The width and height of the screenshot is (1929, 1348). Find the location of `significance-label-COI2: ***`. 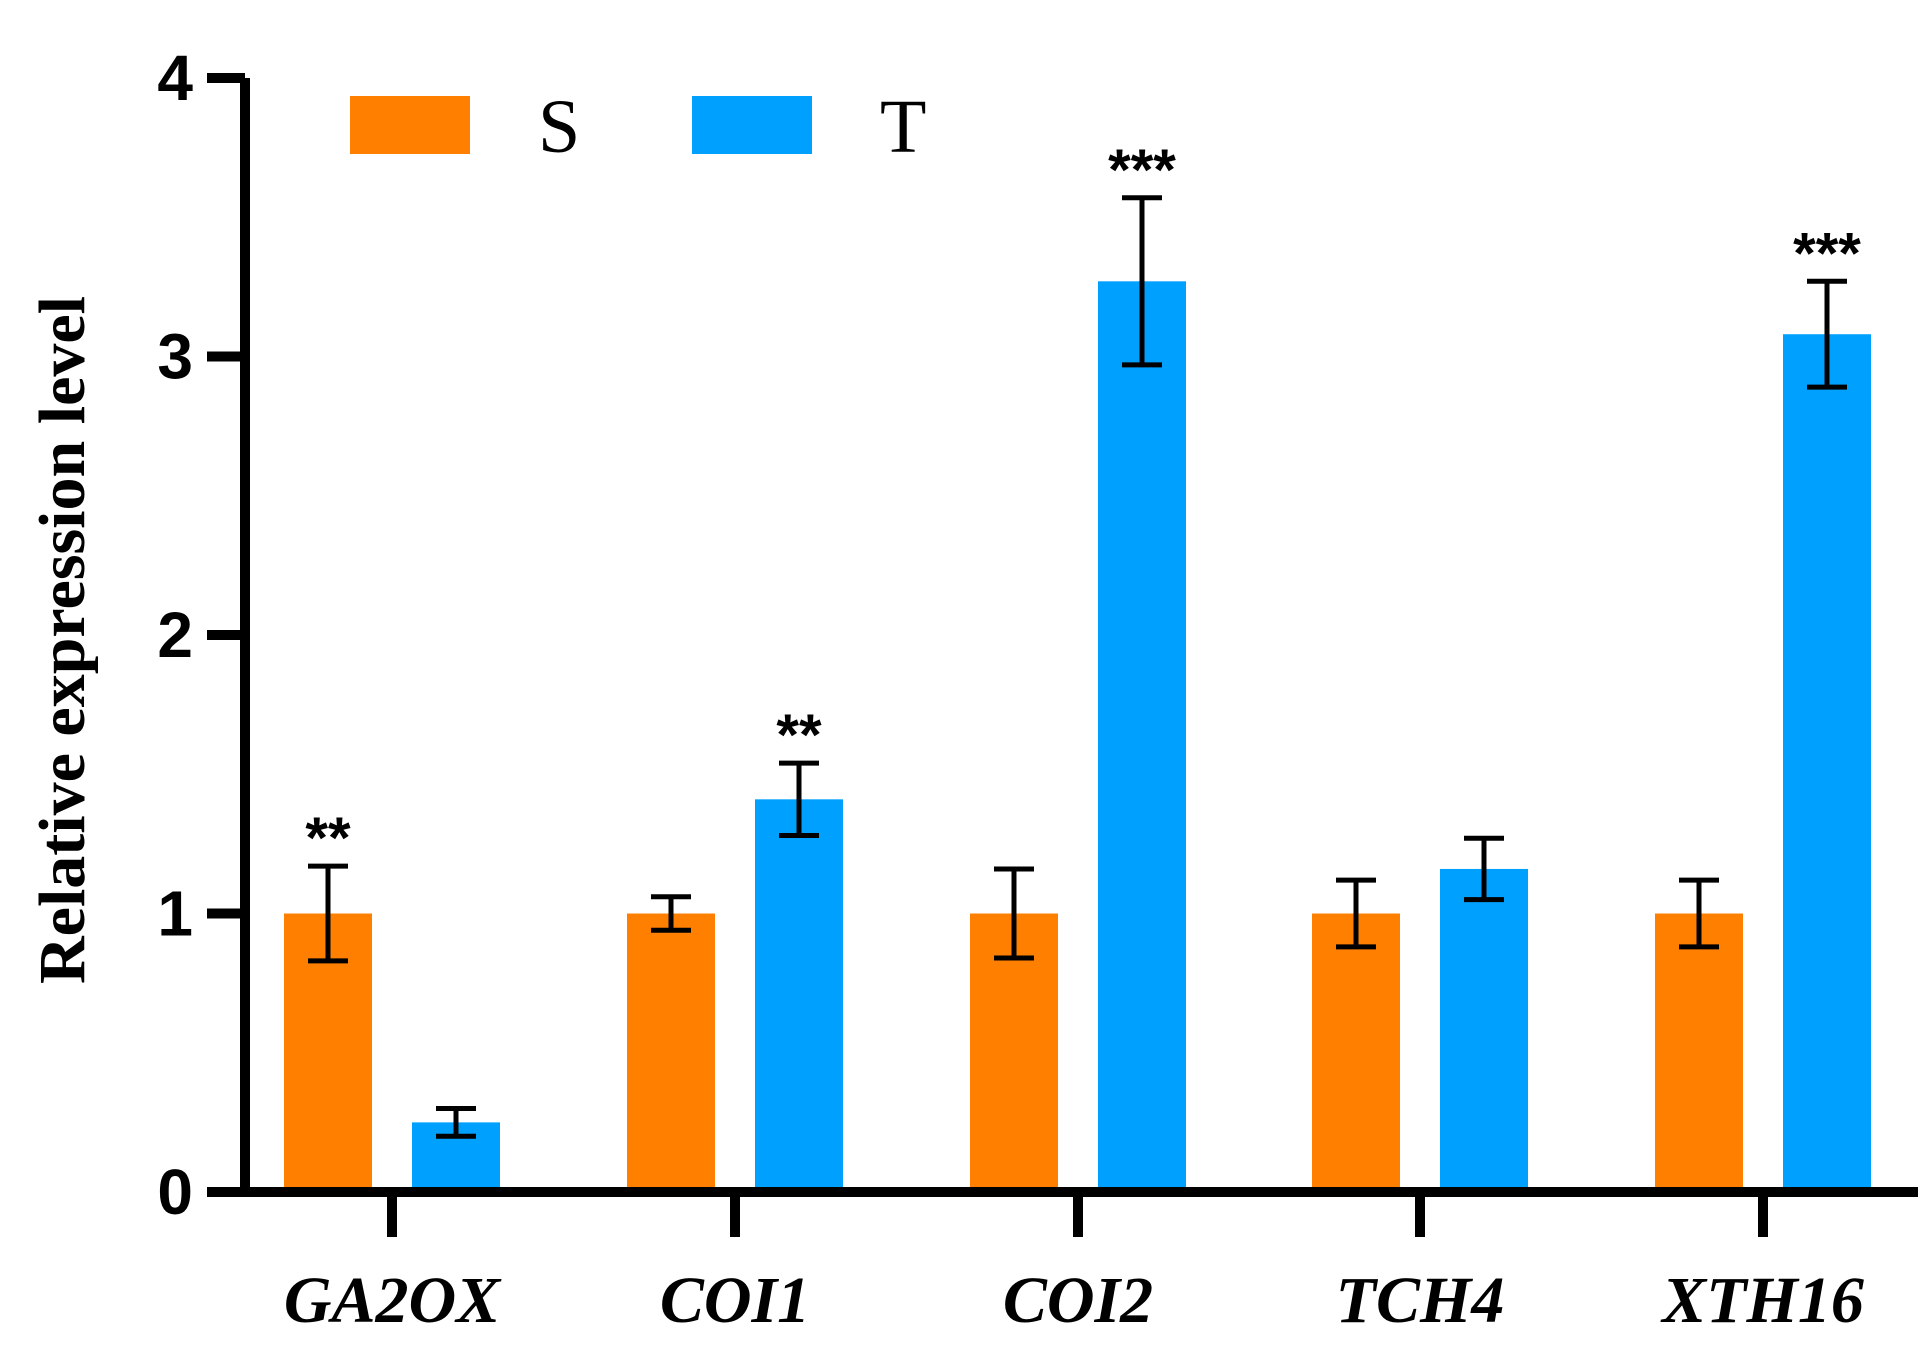

significance-label-COI2: *** is located at coordinates (1142, 170).